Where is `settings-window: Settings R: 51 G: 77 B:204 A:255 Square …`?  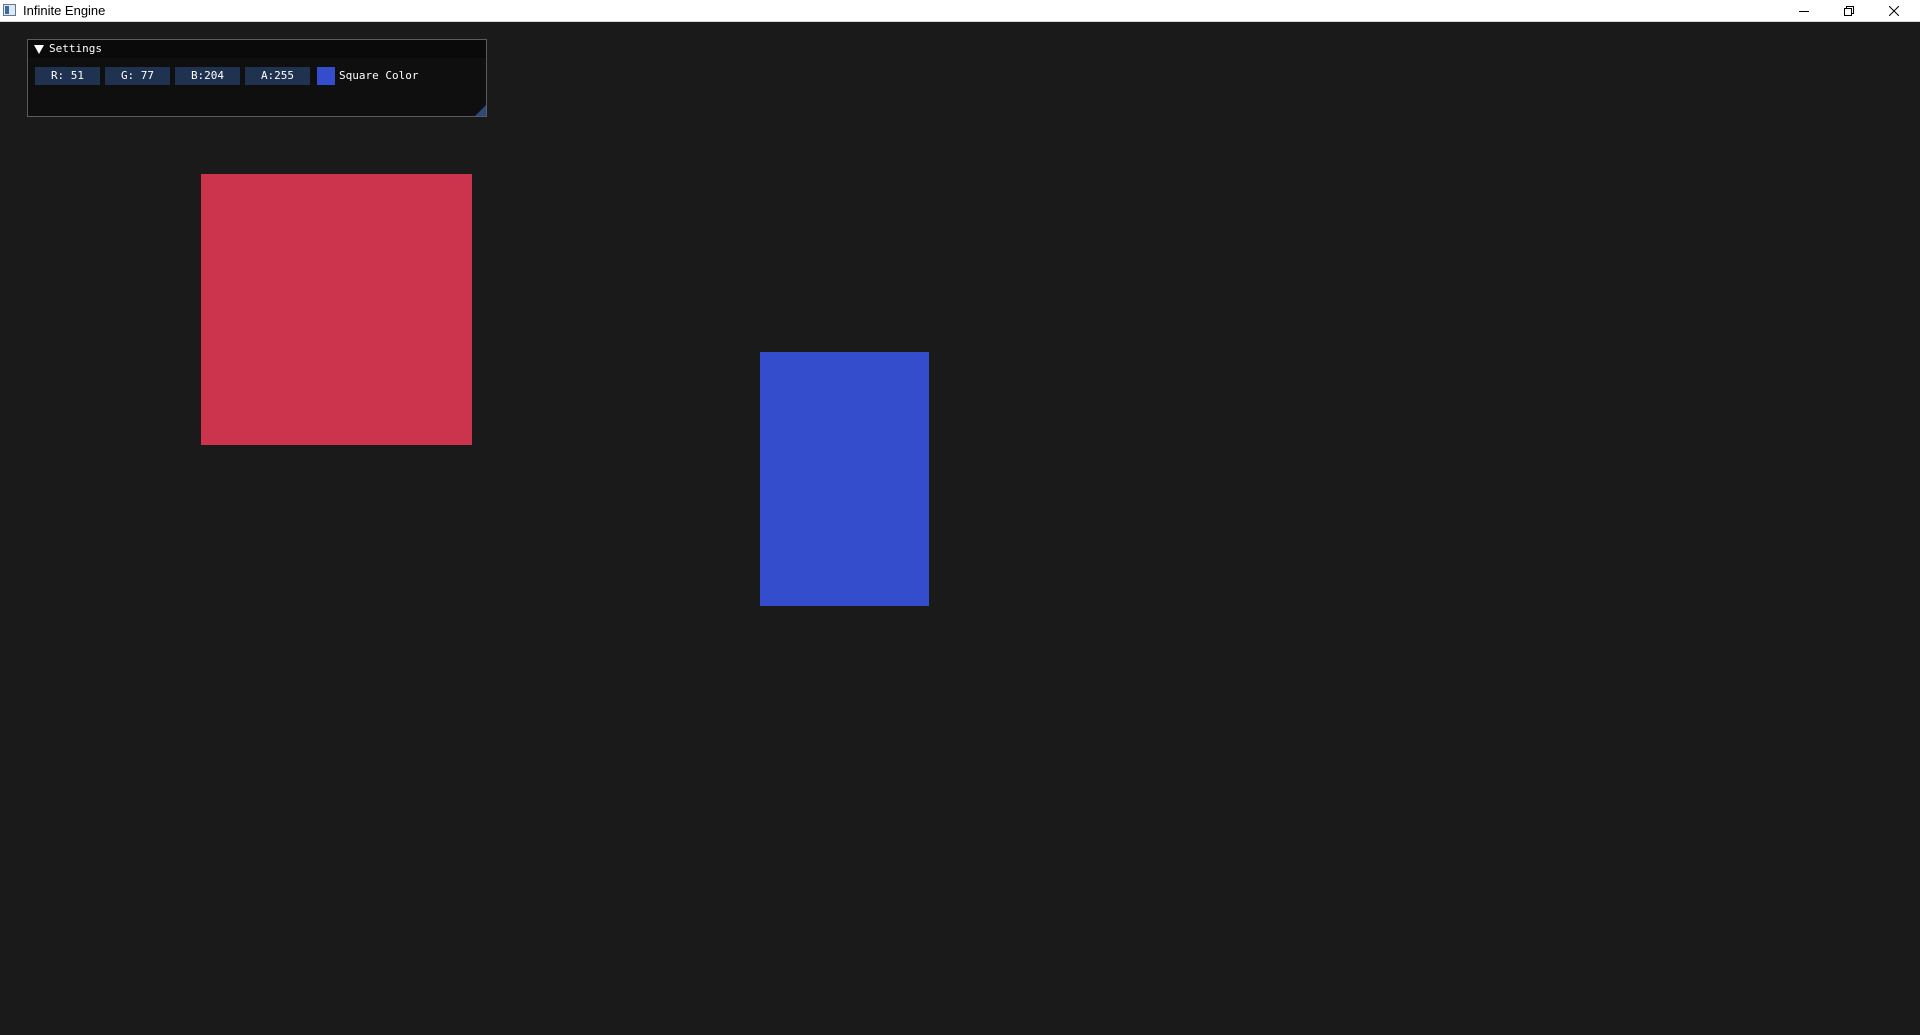 settings-window: Settings R: 51 G: 77 B:204 A:255 Square … is located at coordinates (257, 78).